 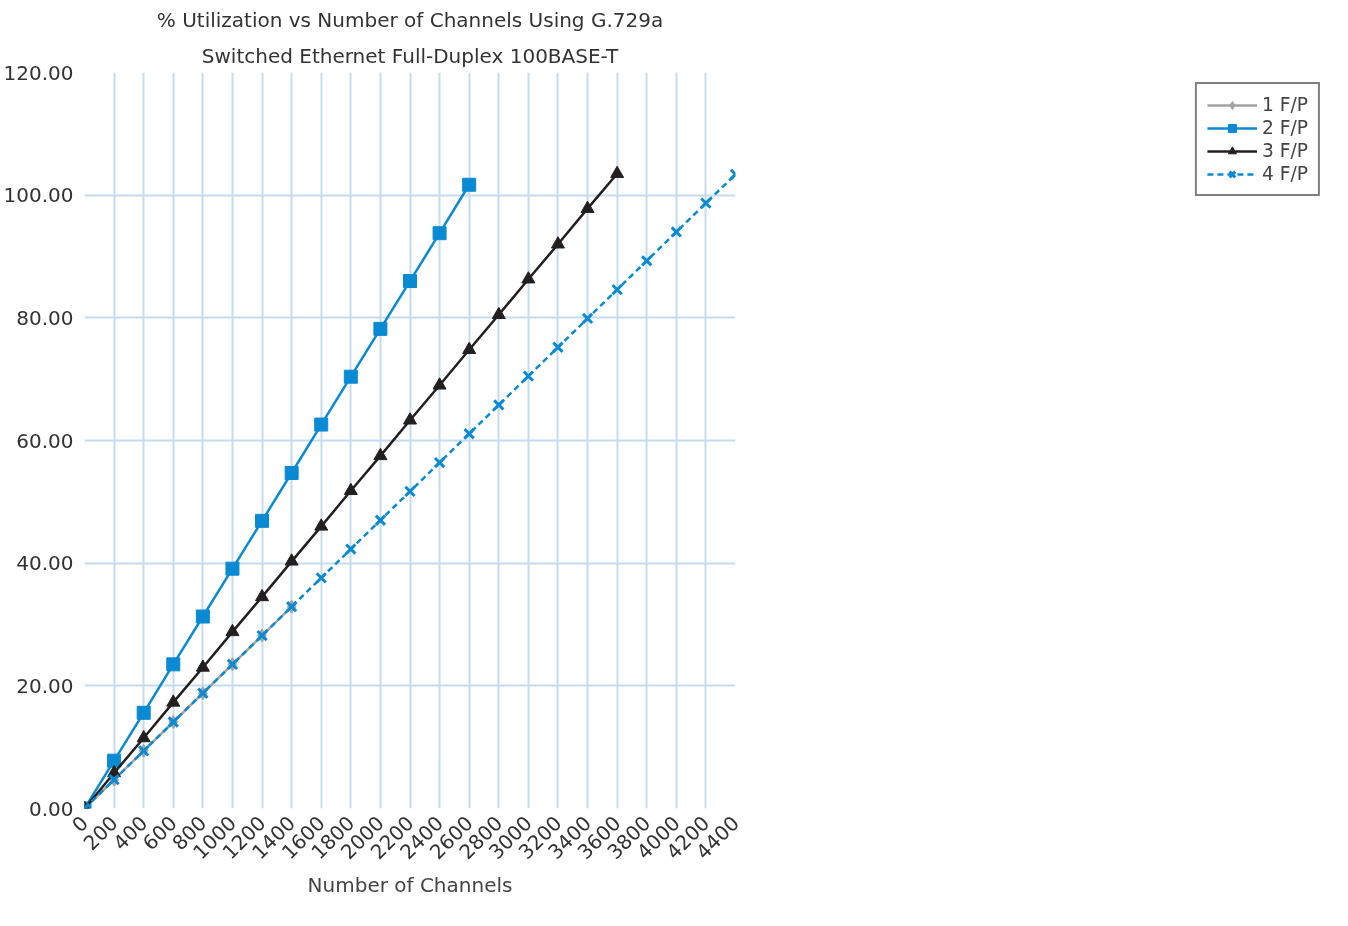 I want to click on legend-label: 1 F/P, so click(x=1284, y=104).